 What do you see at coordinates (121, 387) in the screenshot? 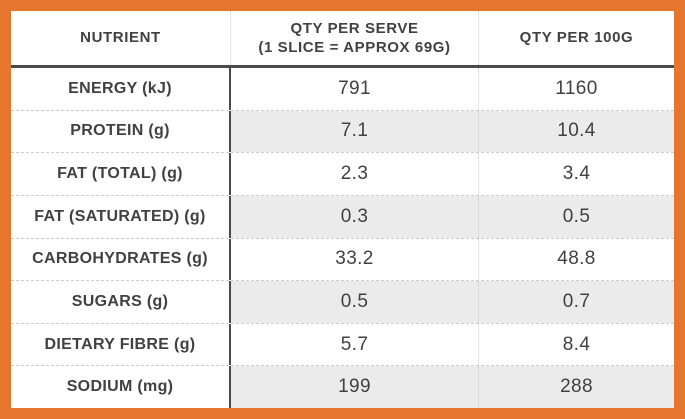
I see `nutrient-label: SODIUM (mg)` at bounding box center [121, 387].